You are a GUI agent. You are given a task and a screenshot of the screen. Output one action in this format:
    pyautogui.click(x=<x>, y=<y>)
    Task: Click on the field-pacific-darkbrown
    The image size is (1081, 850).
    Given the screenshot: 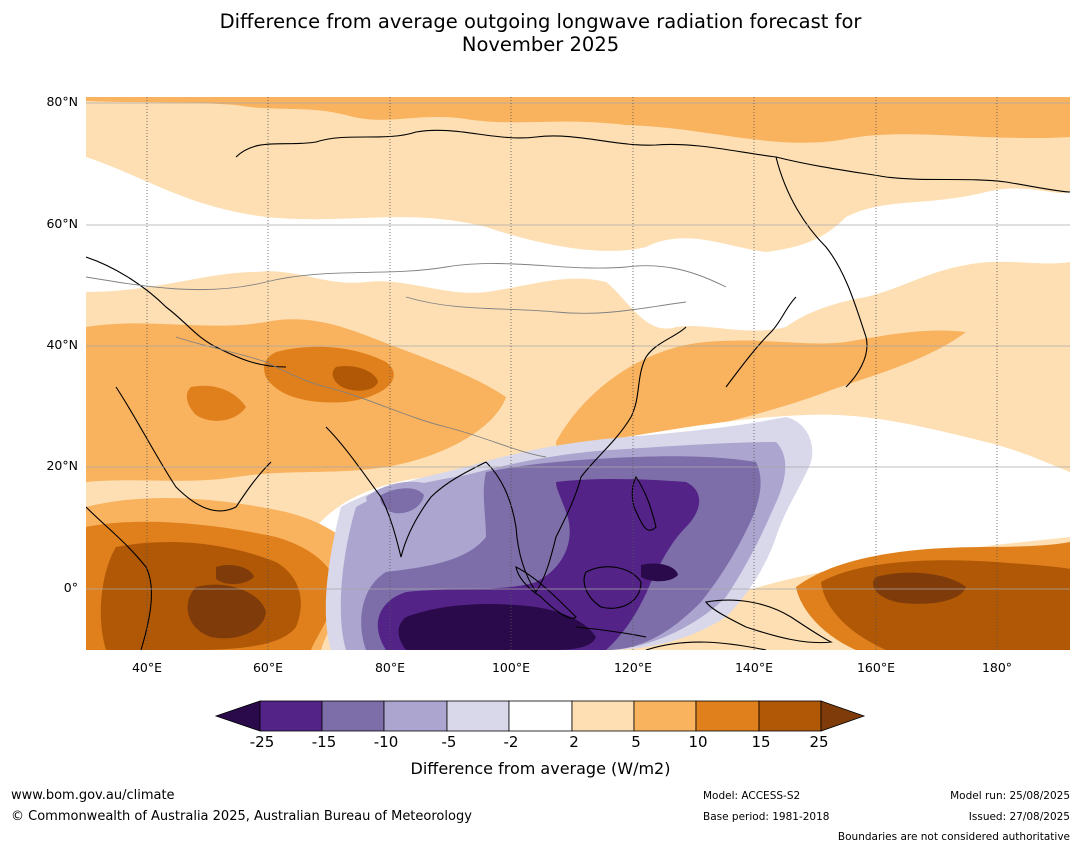 What is the action you would take?
    pyautogui.click(x=919, y=588)
    